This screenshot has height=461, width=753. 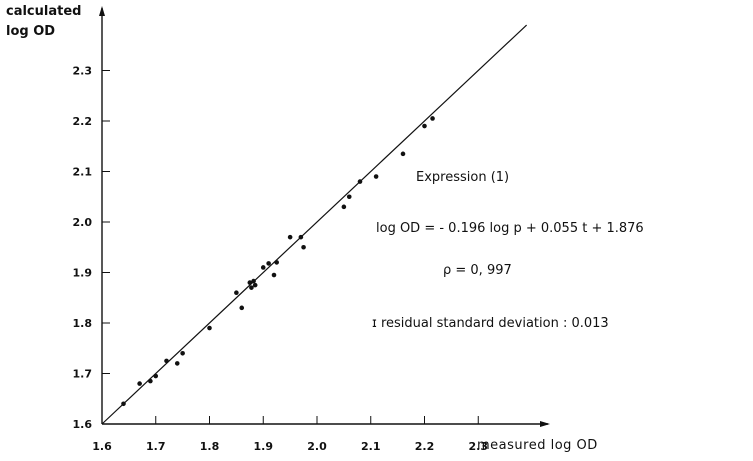 What do you see at coordinates (83, 121) in the screenshot?
I see `y-tick-label: 2.2` at bounding box center [83, 121].